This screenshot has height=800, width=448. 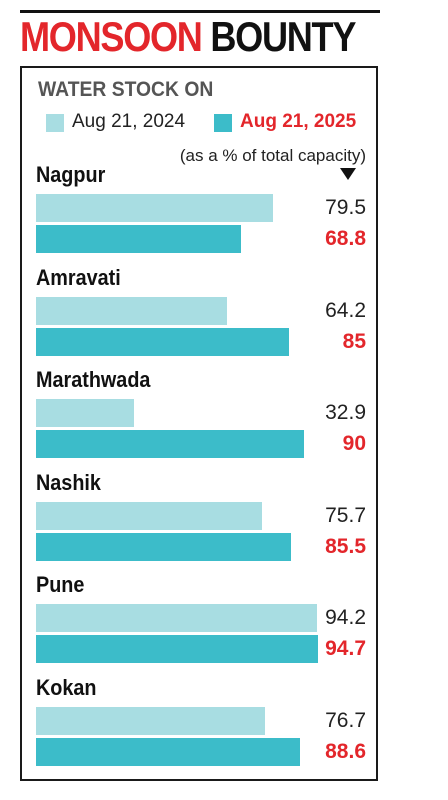 What do you see at coordinates (223, 123) in the screenshot?
I see `legend-swatch-2025` at bounding box center [223, 123].